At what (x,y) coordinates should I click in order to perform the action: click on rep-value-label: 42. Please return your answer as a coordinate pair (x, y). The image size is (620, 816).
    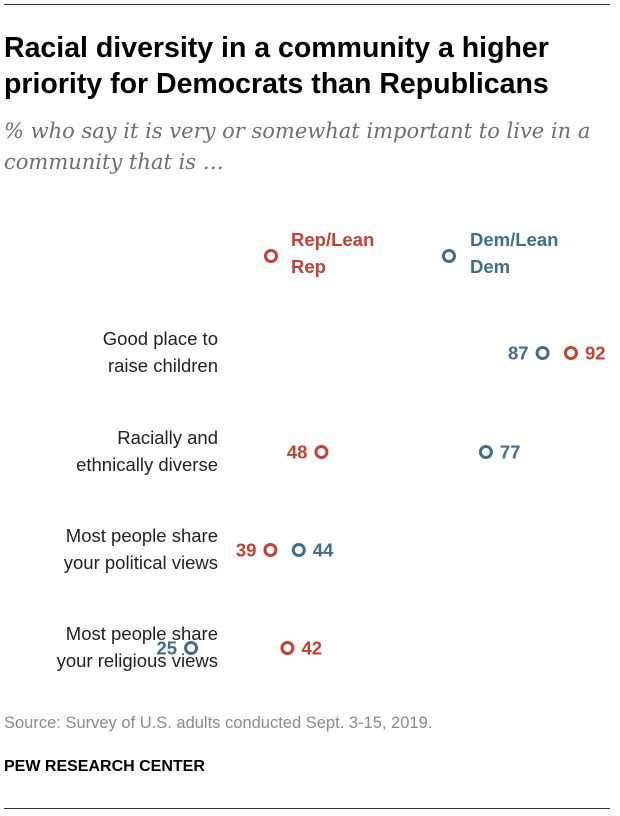
    Looking at the image, I should click on (311, 648).